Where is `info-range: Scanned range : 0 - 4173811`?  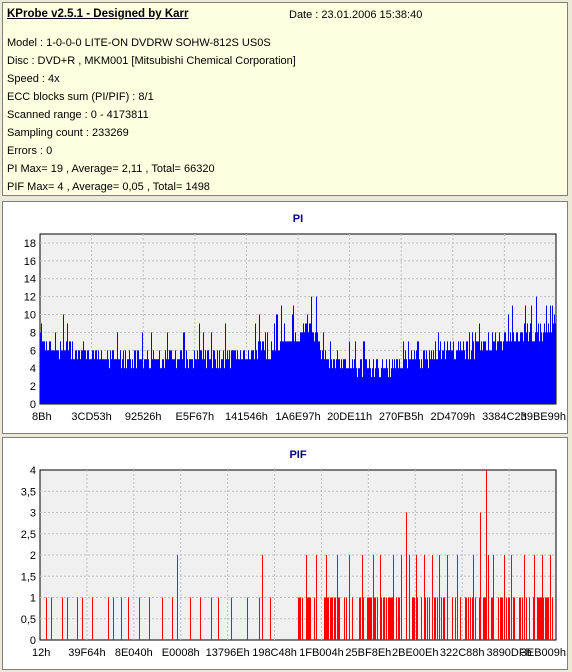
info-range: Scanned range : 0 - 4173811 is located at coordinates (78, 115).